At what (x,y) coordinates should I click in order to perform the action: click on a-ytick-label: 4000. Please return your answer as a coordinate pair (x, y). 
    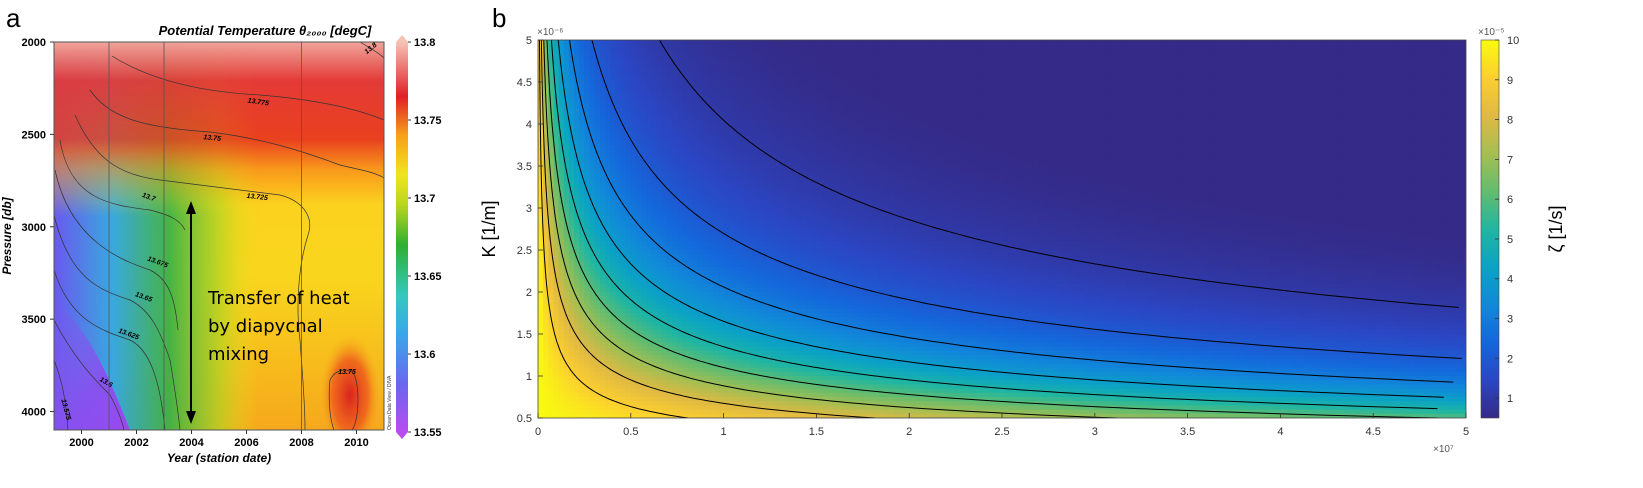
    Looking at the image, I should click on (34, 413).